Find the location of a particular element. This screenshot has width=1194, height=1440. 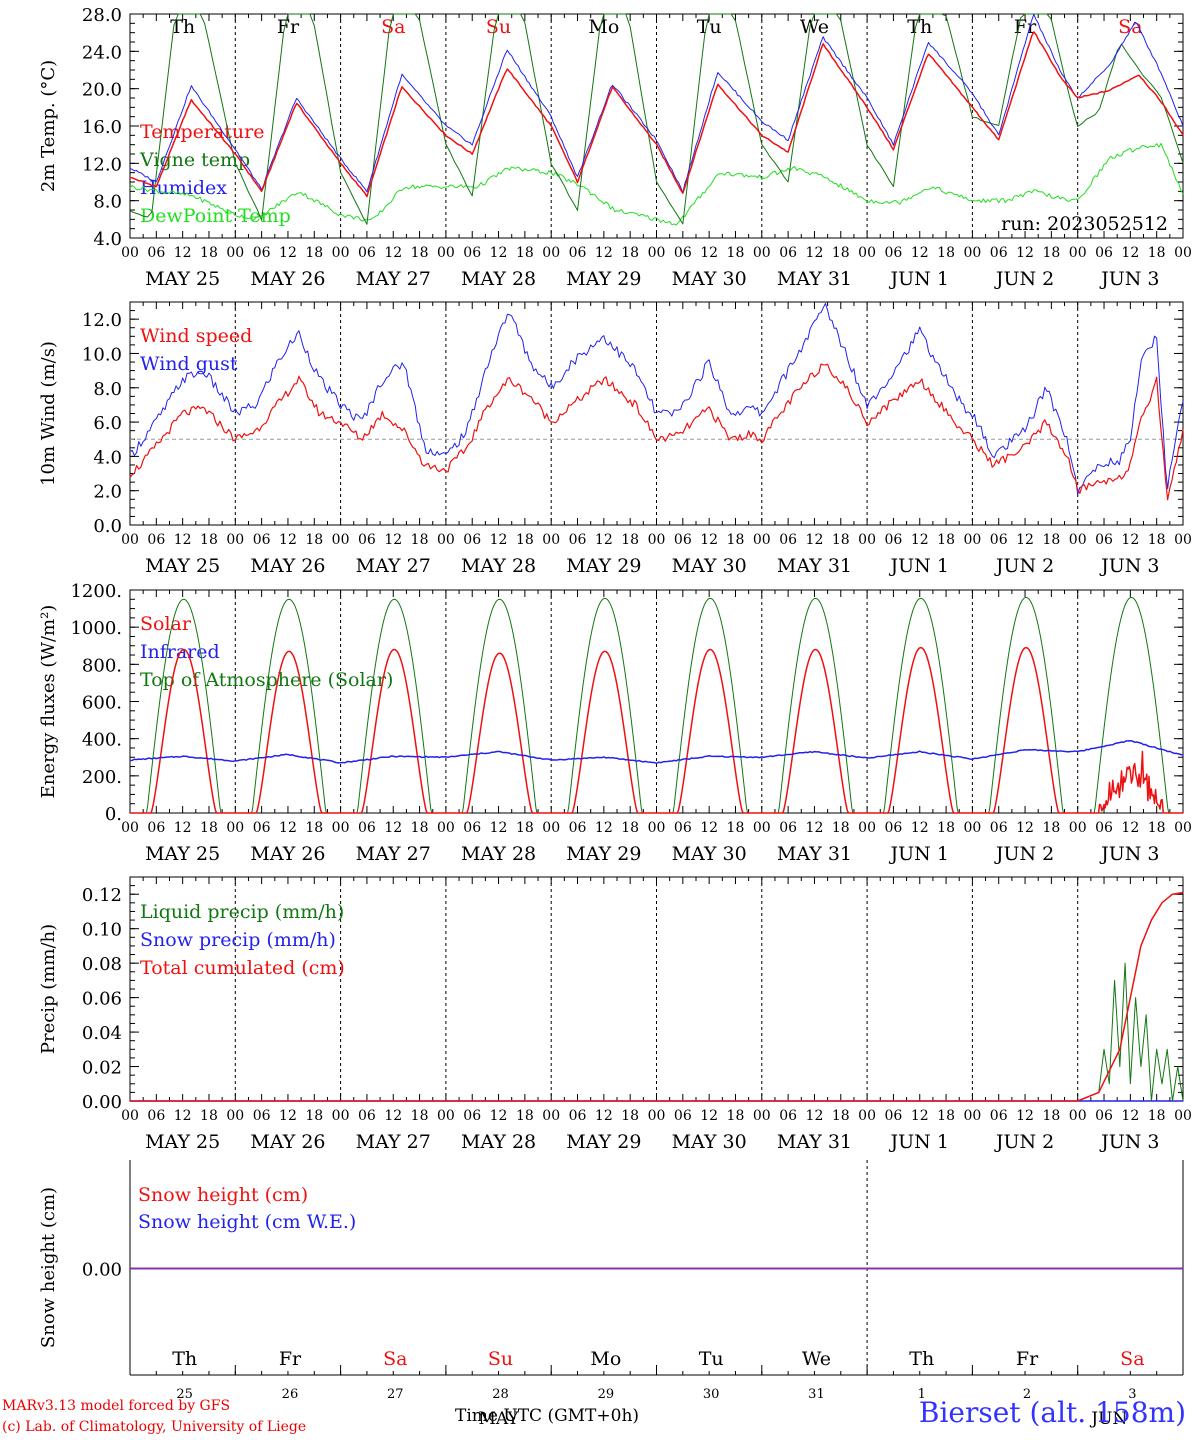

y-tick-label: 0.00 is located at coordinates (102, 1270).